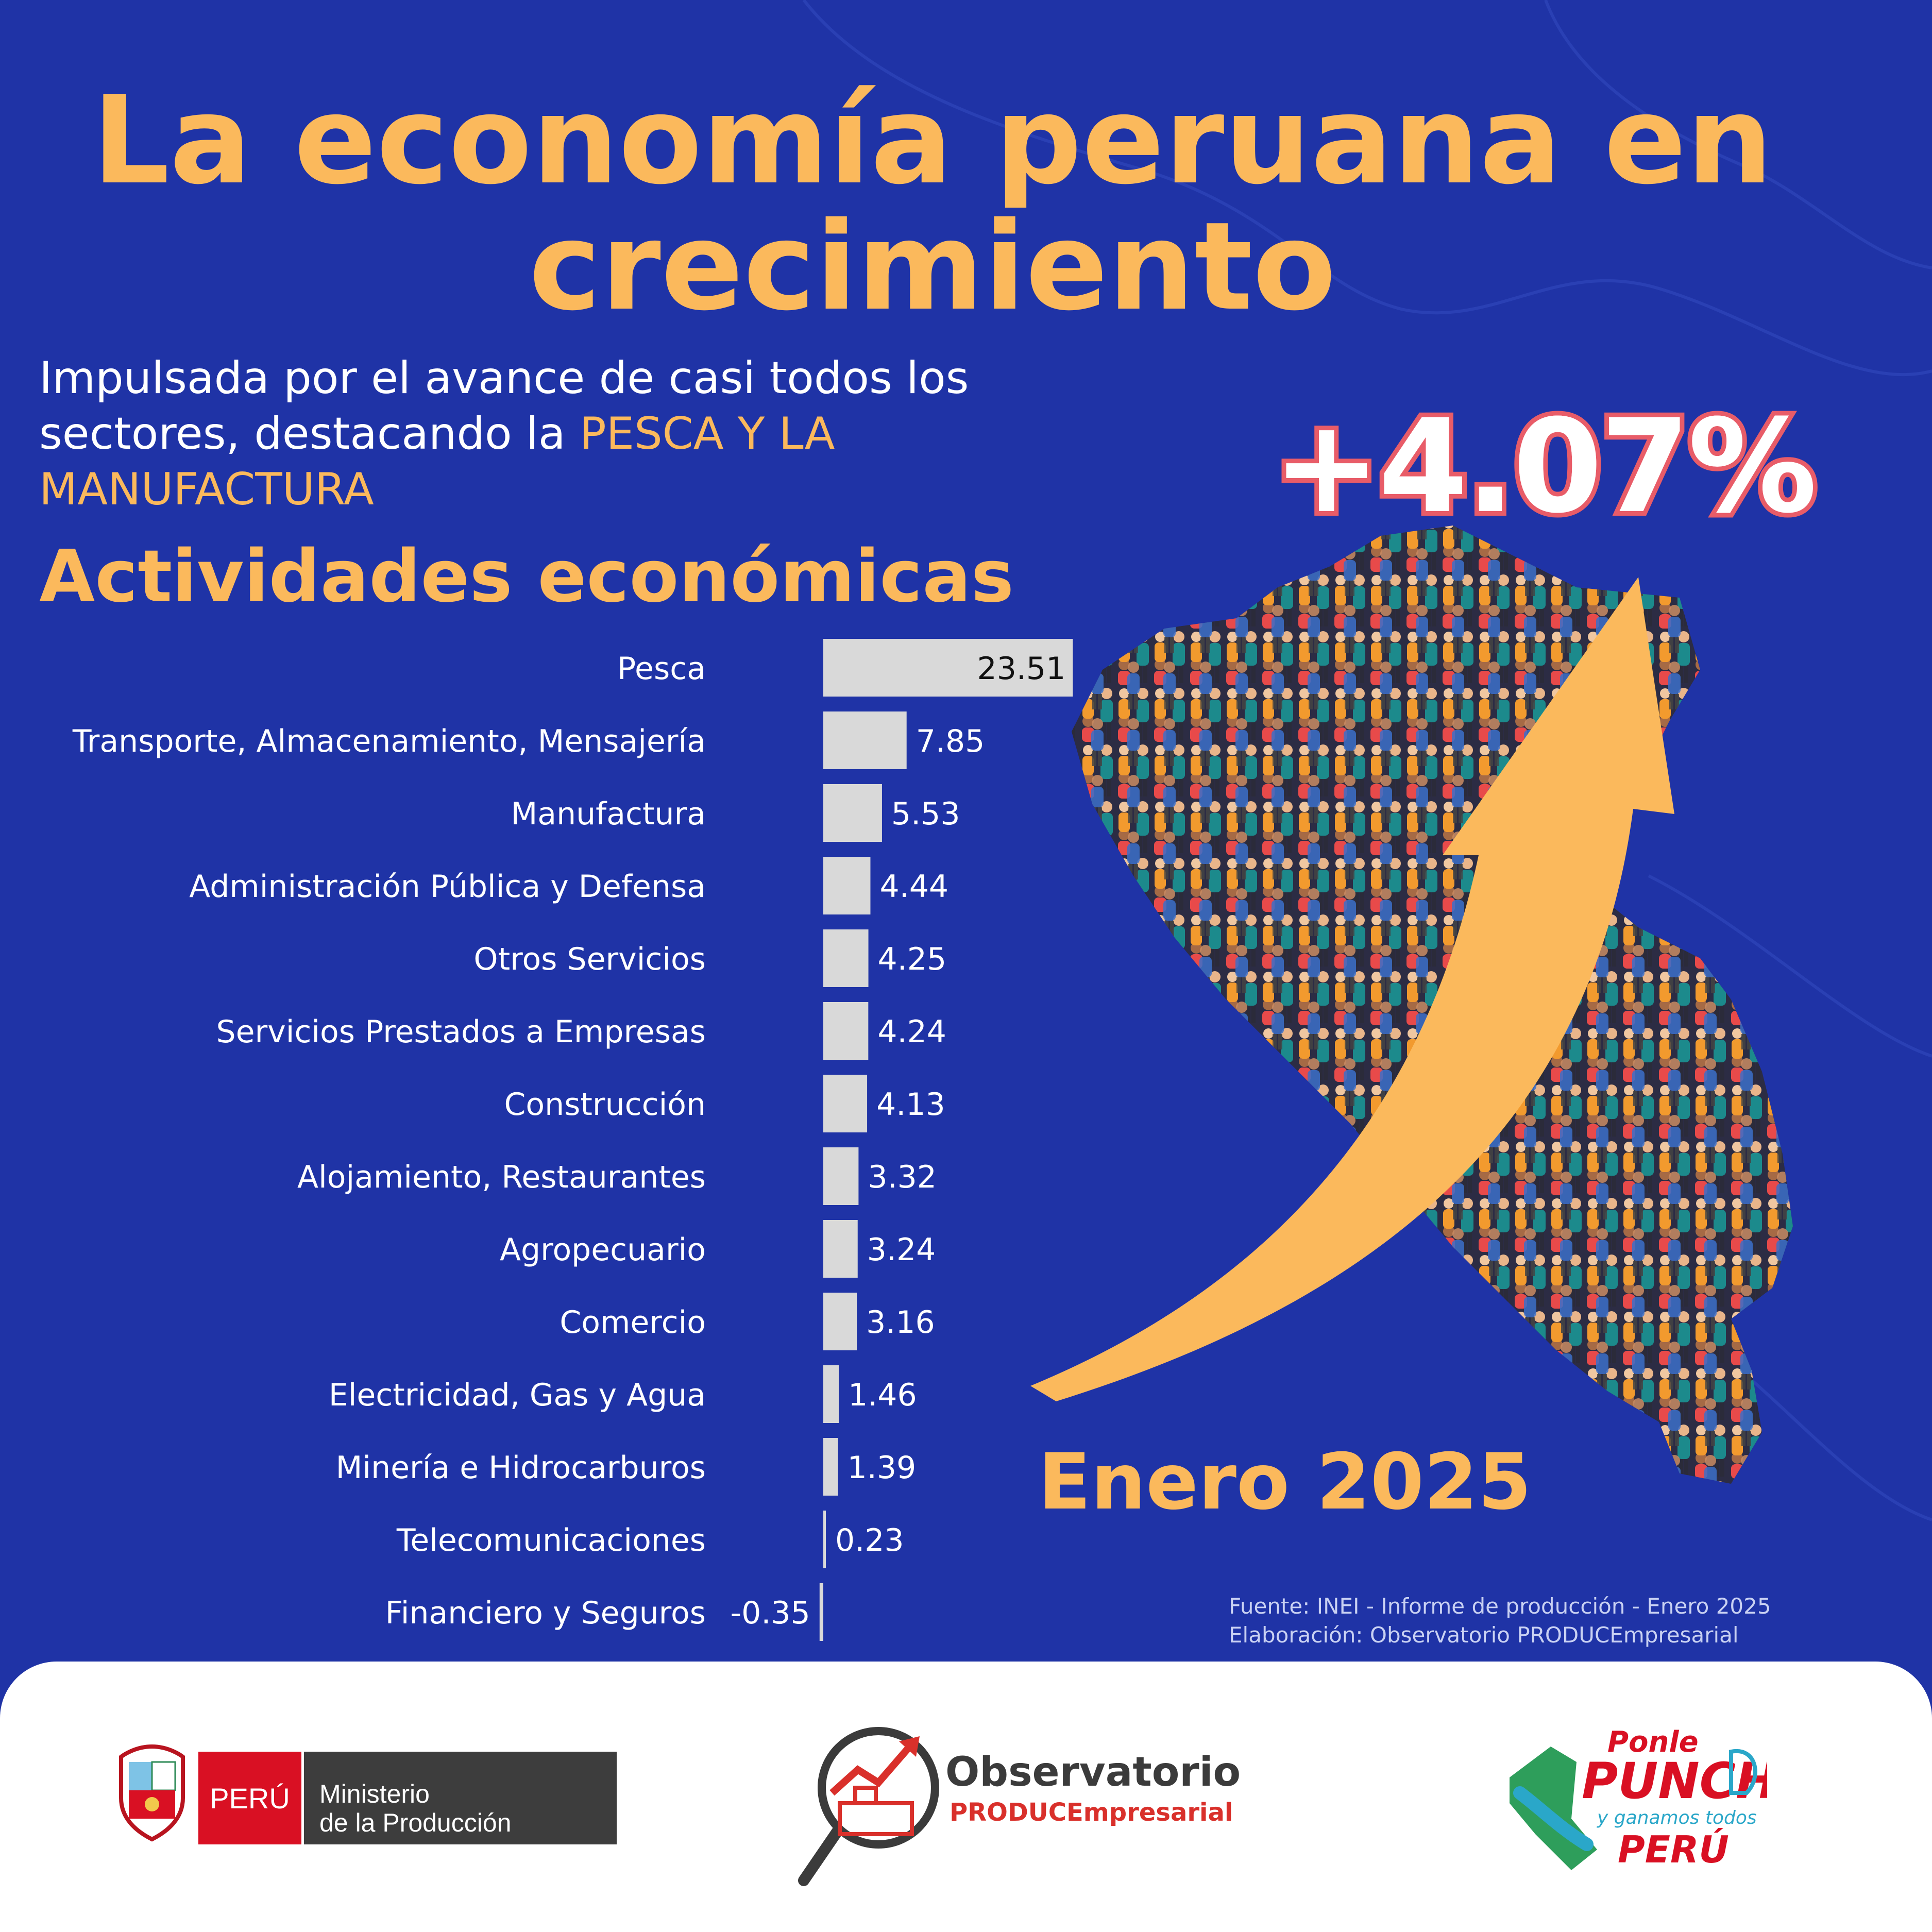 This screenshot has height=1932, width=1932. What do you see at coordinates (913, 887) in the screenshot?
I see `value-label: 4.44` at bounding box center [913, 887].